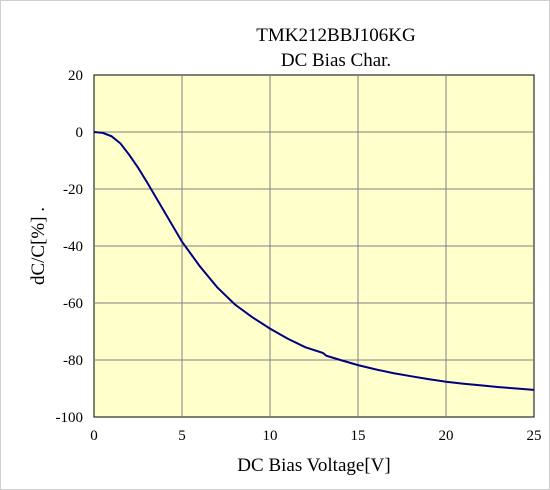 Image resolution: width=550 pixels, height=490 pixels. Describe the element at coordinates (182, 436) in the screenshot. I see `x-tick-label: 5` at that location.